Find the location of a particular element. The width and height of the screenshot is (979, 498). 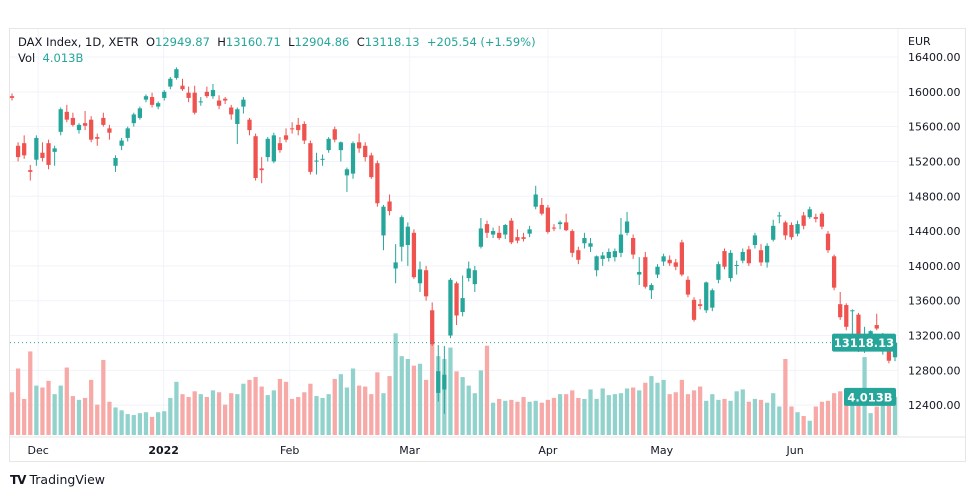

high-value: 13160.71 is located at coordinates (253, 42).